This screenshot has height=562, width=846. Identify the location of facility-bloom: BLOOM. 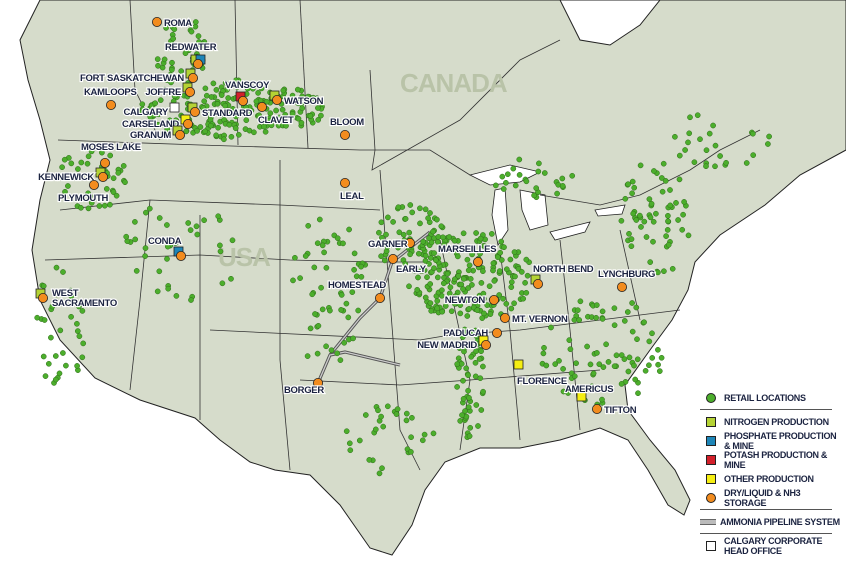
(347, 128).